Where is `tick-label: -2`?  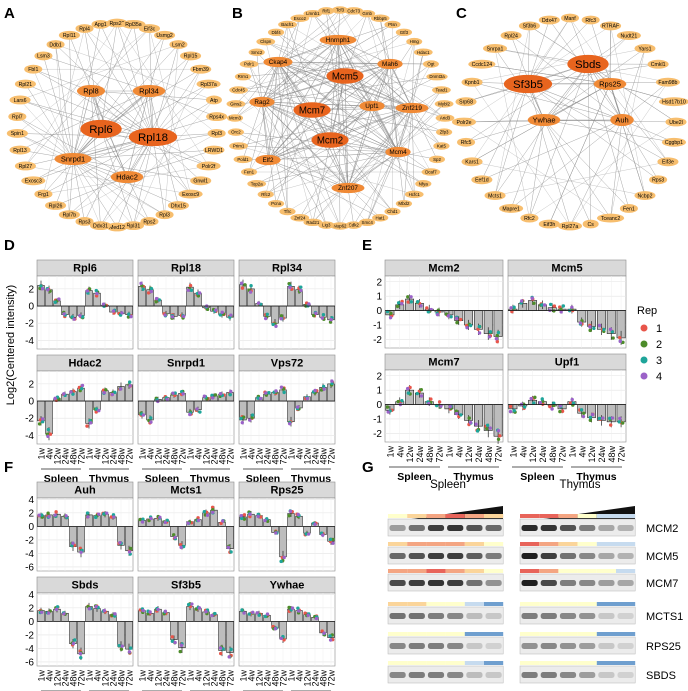 tick-label: -2 is located at coordinates (377, 340).